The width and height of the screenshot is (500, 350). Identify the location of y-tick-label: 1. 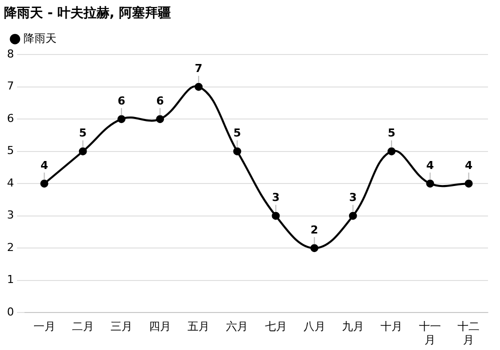
(10, 279).